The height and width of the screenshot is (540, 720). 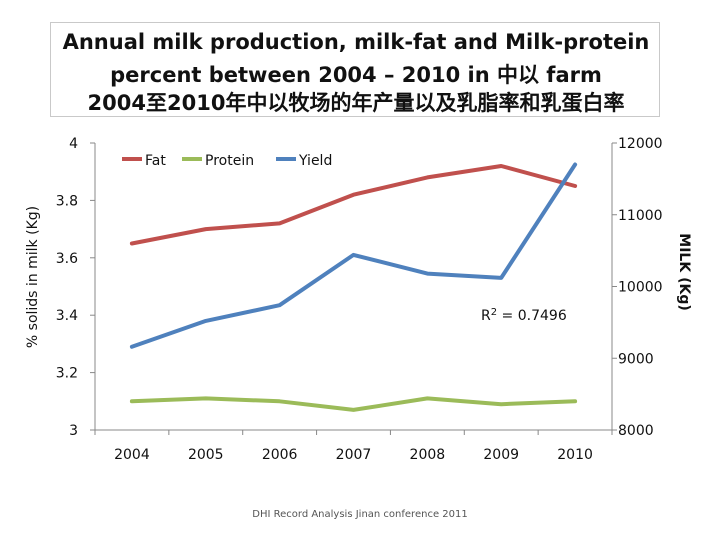 I want to click on x-tick-label: 2009, so click(x=501, y=455).